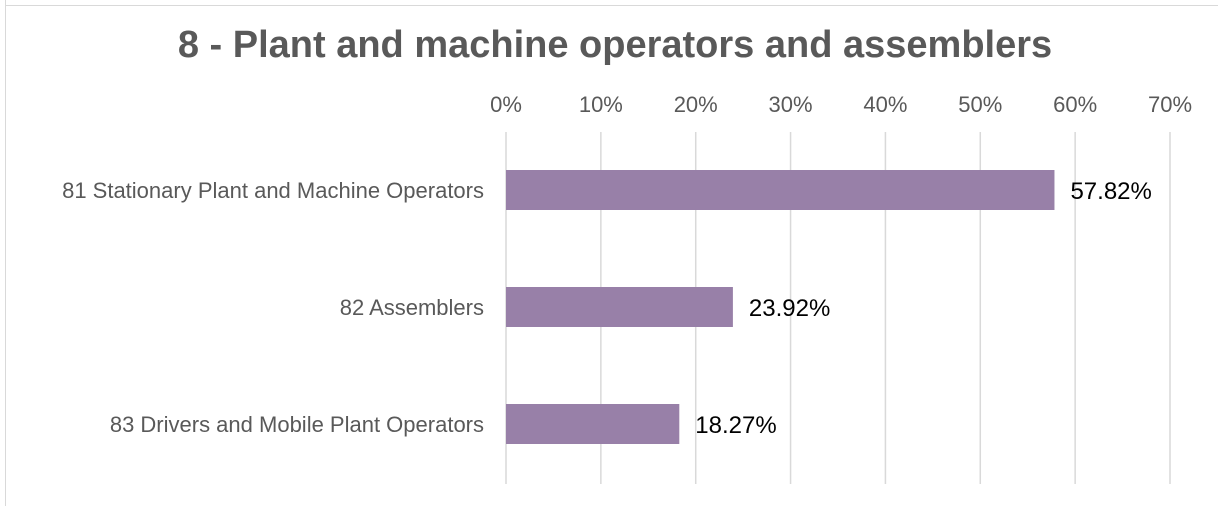 The height and width of the screenshot is (506, 1218). Describe the element at coordinates (5, 253) in the screenshot. I see `frame-border-left` at that location.